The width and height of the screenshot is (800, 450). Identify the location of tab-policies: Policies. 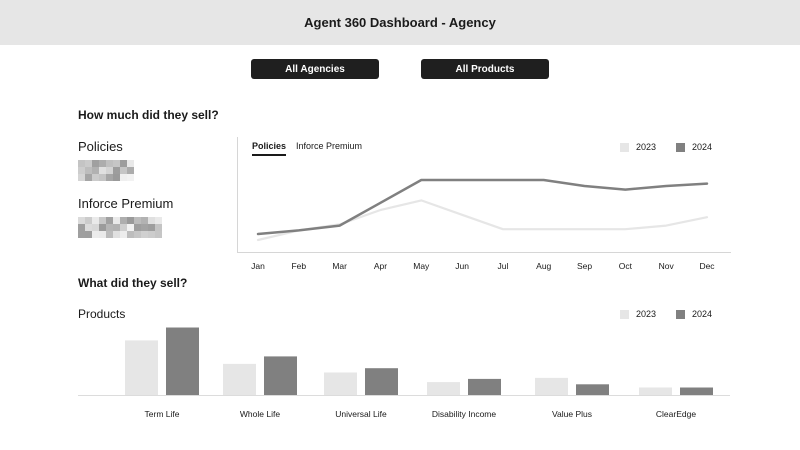
(269, 148).